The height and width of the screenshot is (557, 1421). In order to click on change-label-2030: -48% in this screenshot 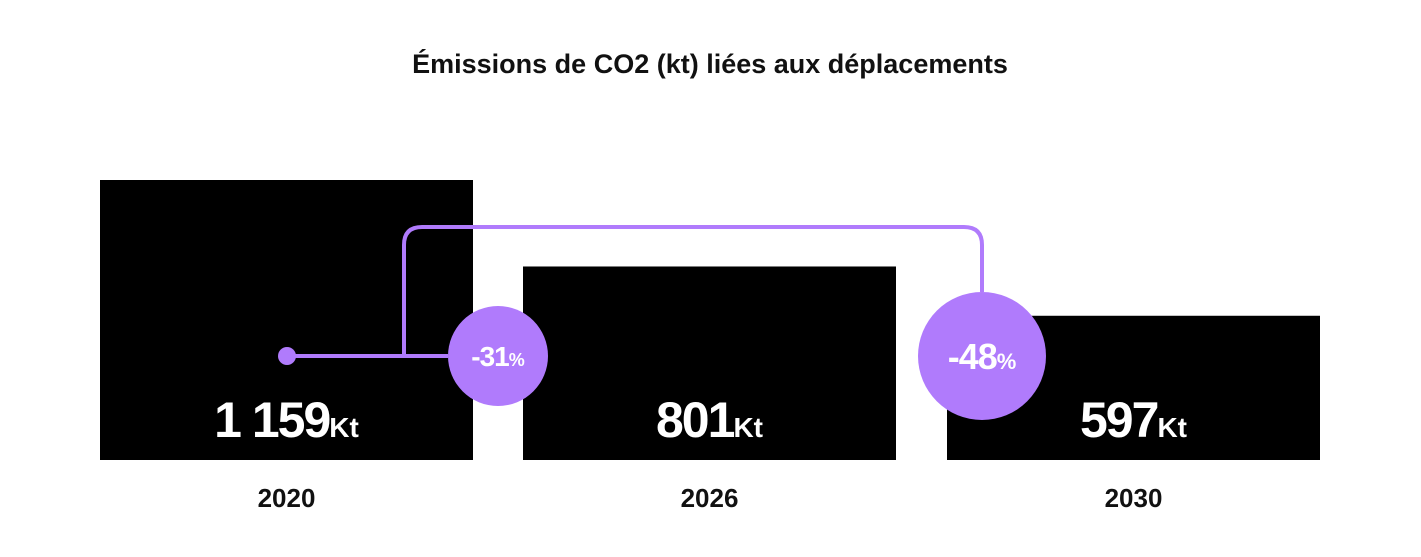, I will do `click(982, 356)`.